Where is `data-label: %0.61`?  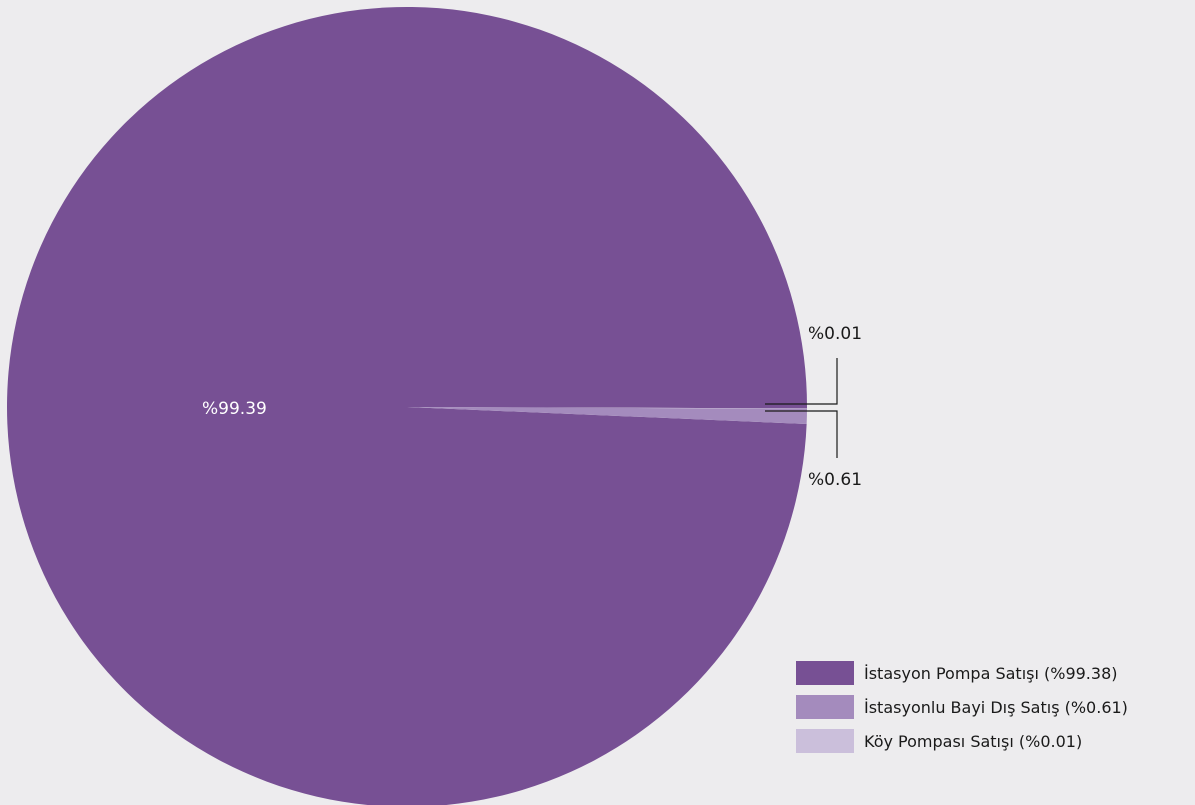 data-label: %0.61 is located at coordinates (835, 480).